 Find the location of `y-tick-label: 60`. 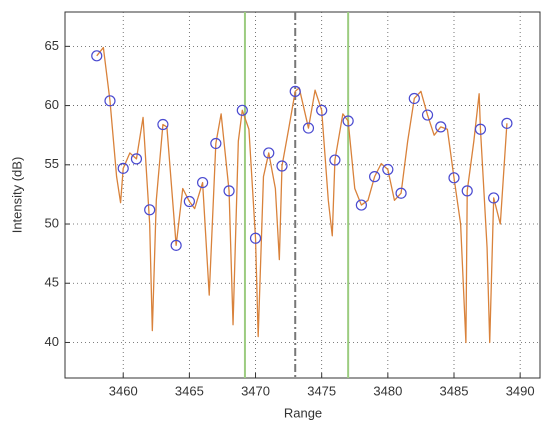

y-tick-label: 60 is located at coordinates (52, 104).